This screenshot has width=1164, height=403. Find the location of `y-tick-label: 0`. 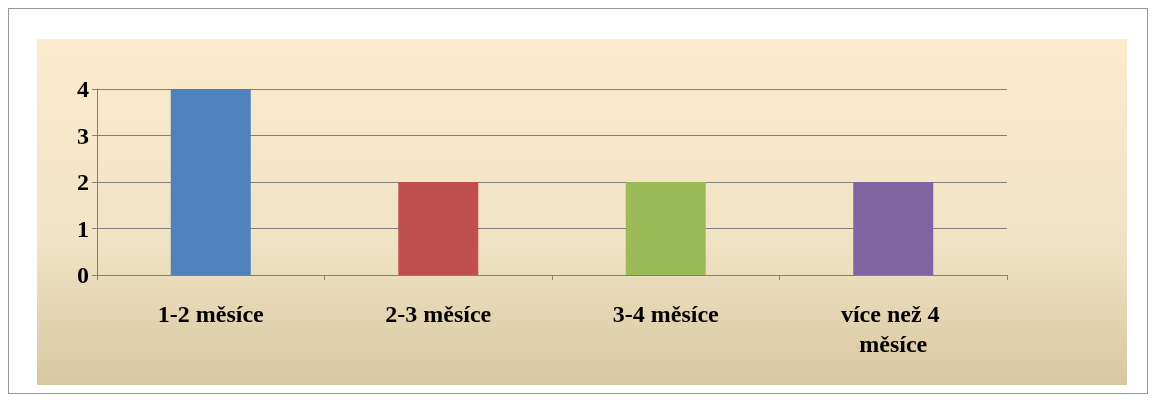

y-tick-label: 0 is located at coordinates (83, 275).